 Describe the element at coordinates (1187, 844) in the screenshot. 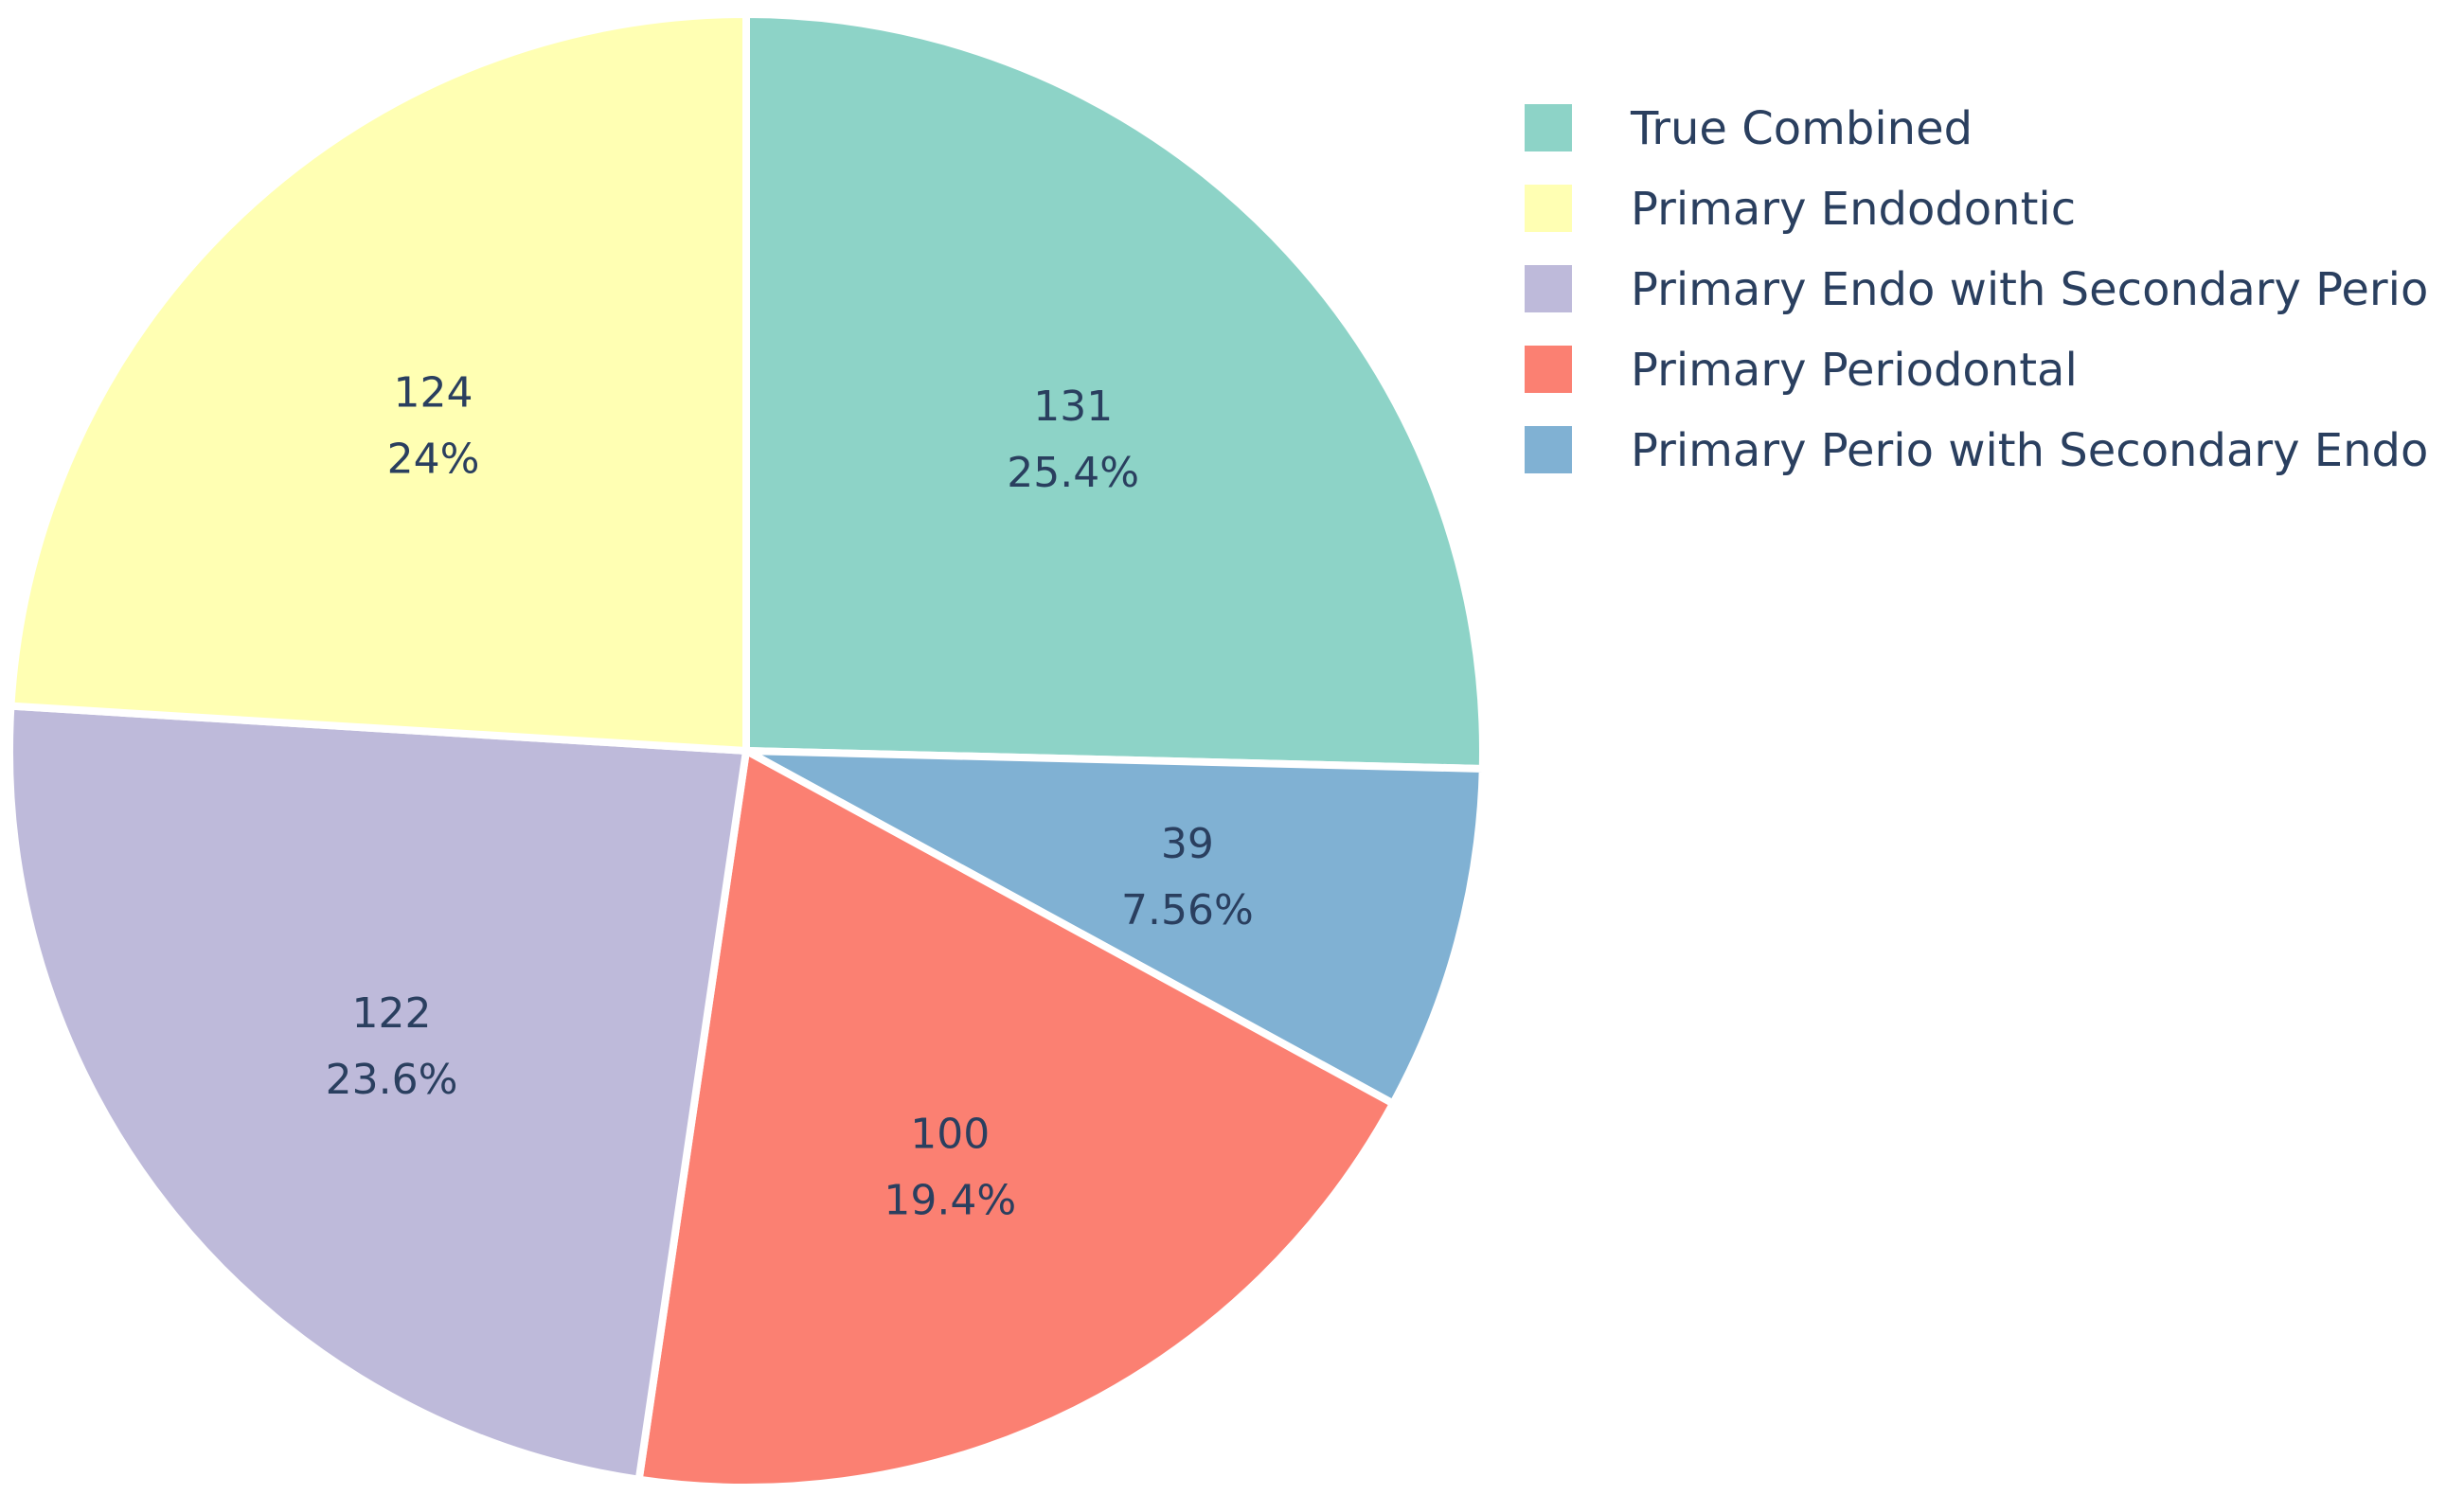

I see `slice-value-label: 39` at that location.